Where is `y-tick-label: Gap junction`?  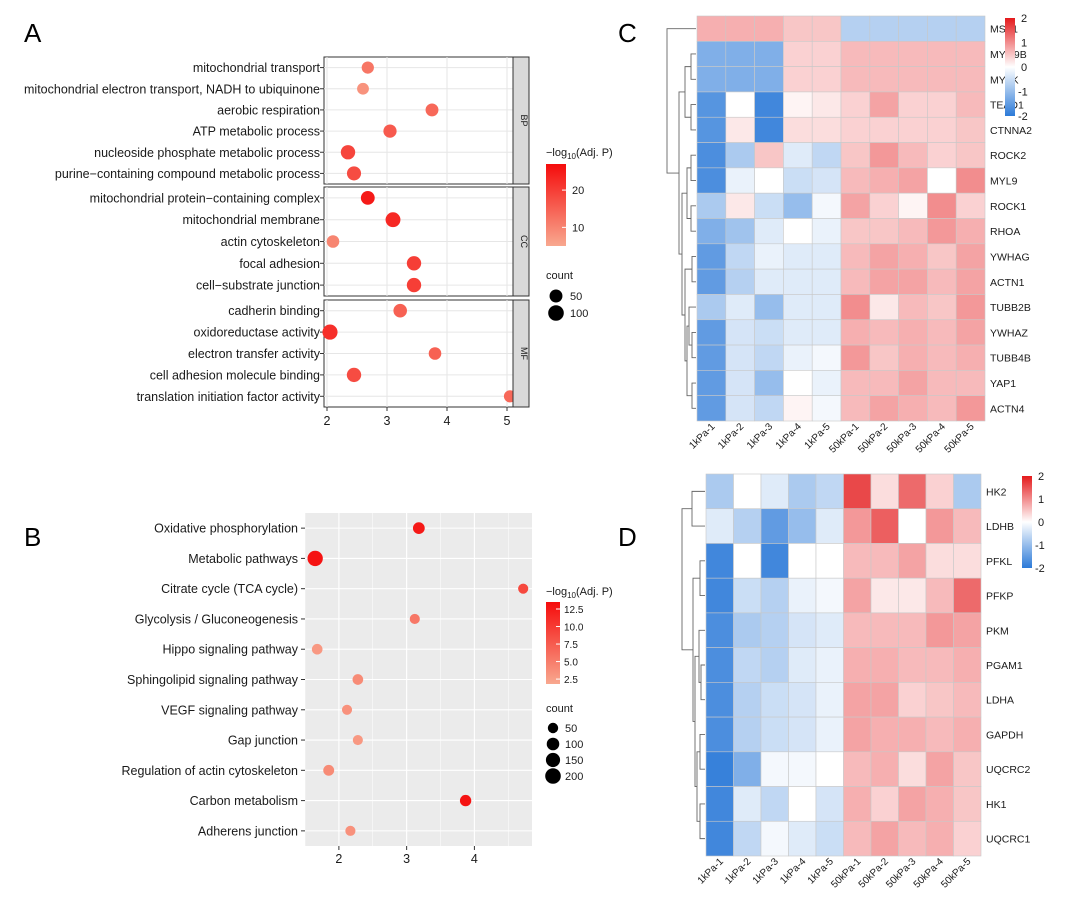
y-tick-label: Gap junction is located at coordinates (263, 741).